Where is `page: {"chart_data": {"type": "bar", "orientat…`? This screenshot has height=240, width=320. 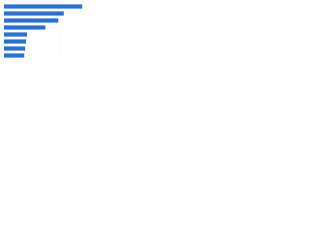
page: {"chart_data": {"type": "bar", "orientat… is located at coordinates (50, 35).